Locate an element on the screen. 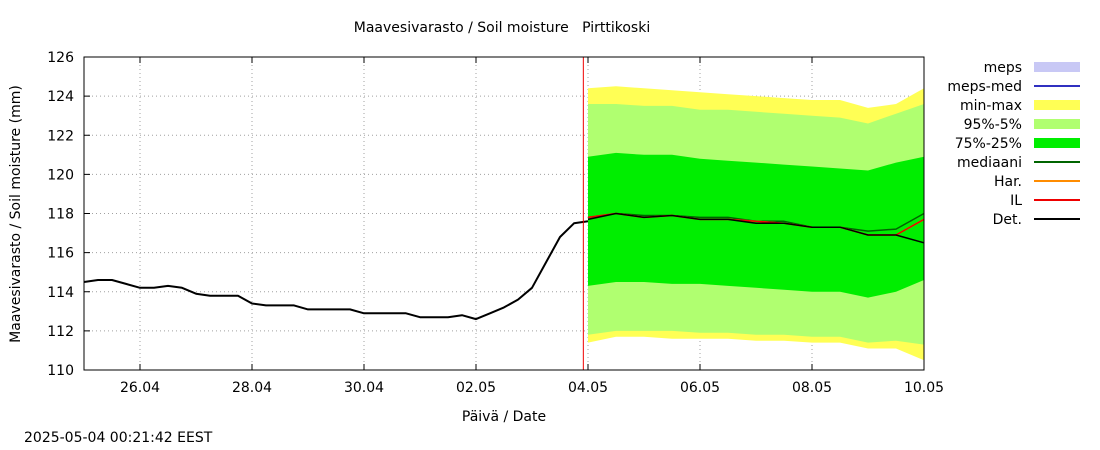  x-tick-label: 30.04 is located at coordinates (364, 388).